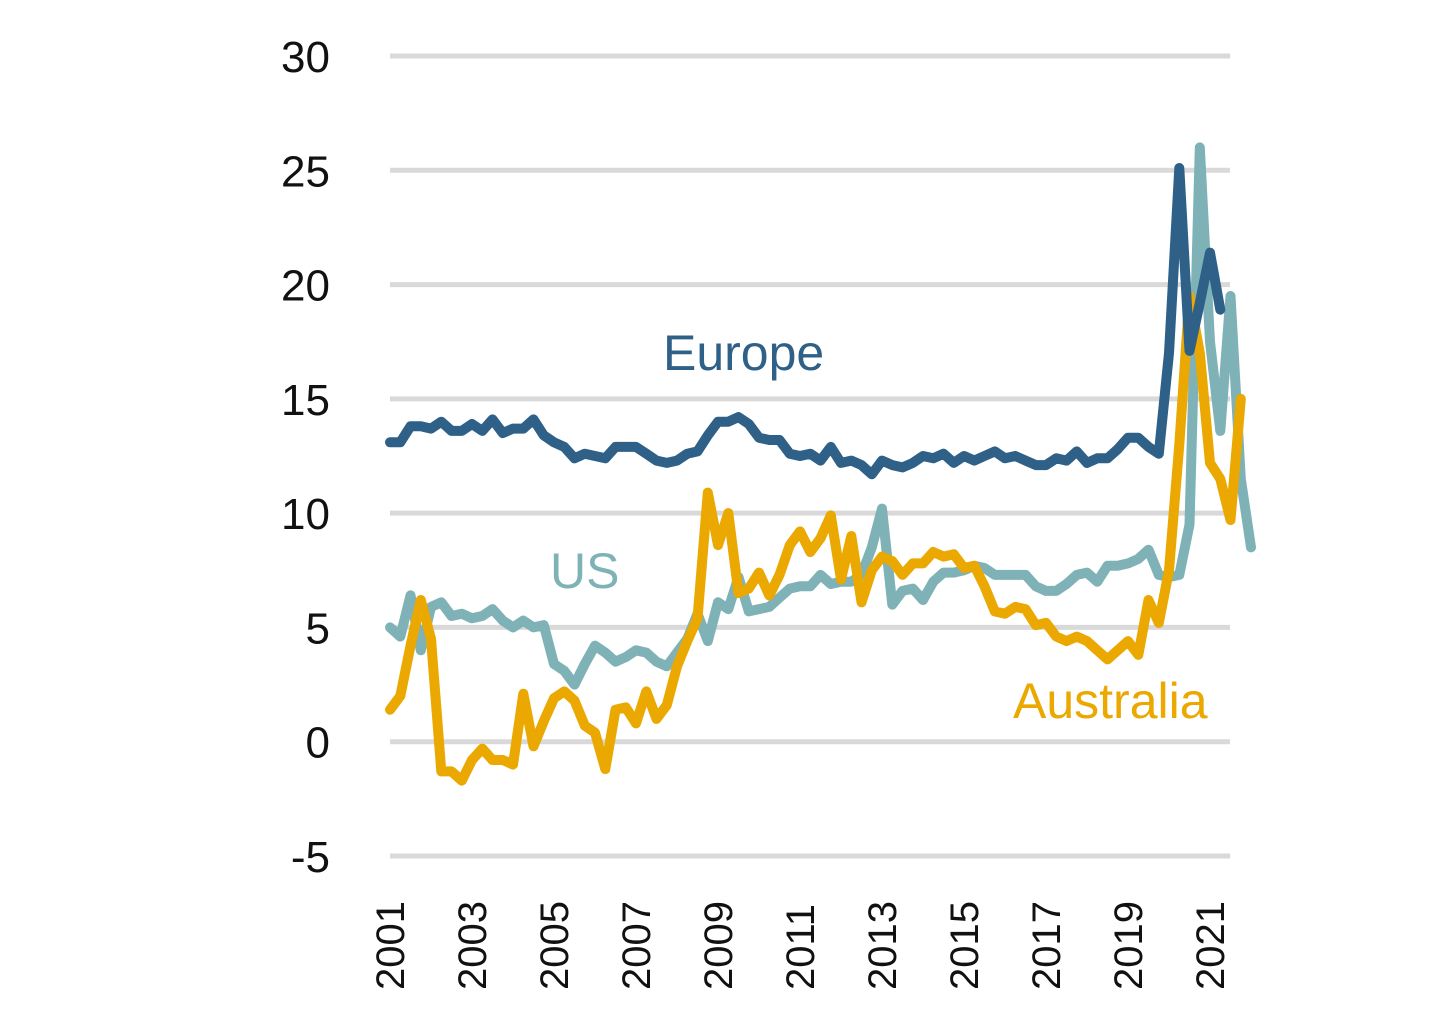  Describe the element at coordinates (555, 945) in the screenshot. I see `x-tick-label: 2005` at that location.